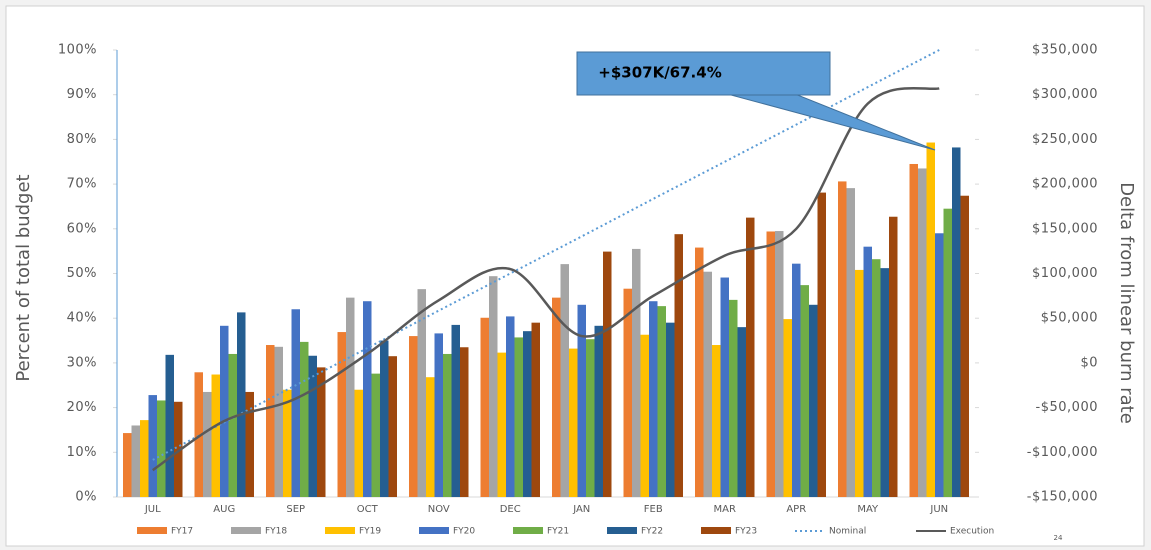 The image size is (1151, 550). Describe the element at coordinates (1067, 407) in the screenshot. I see `y2-tick-label: -$50,000` at that location.